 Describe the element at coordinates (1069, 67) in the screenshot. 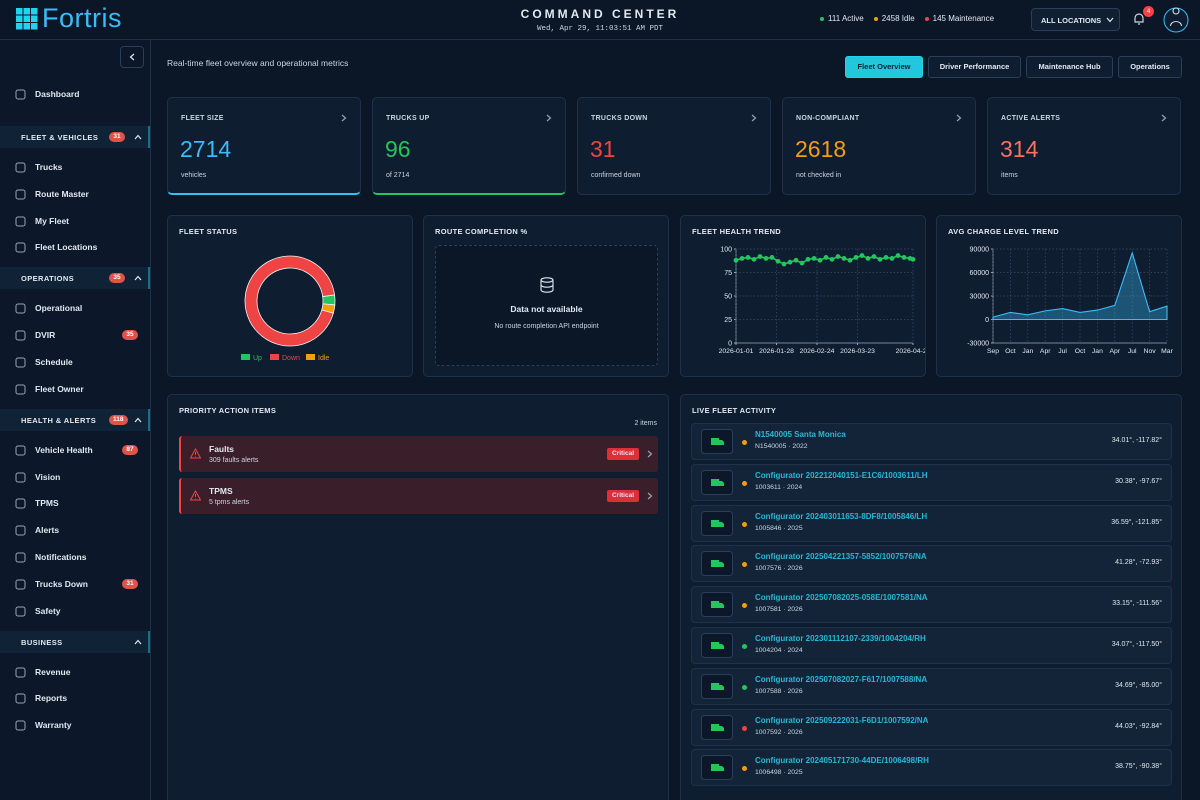

I see `tab: Maintenance Hub` at that location.